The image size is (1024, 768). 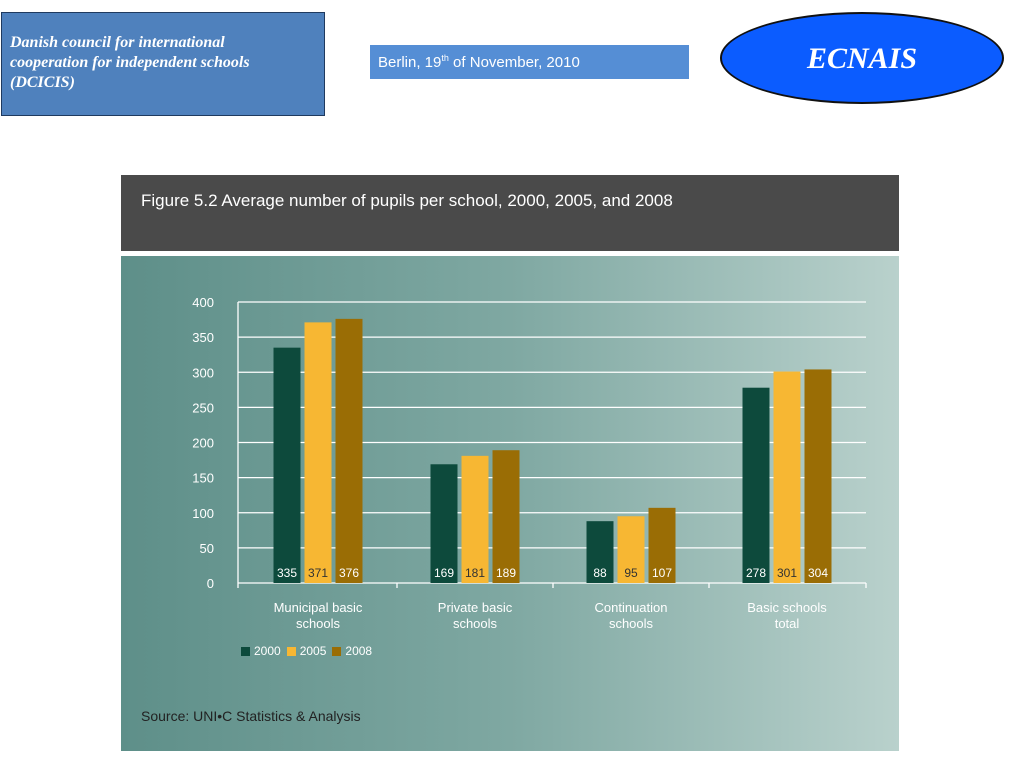 I want to click on y-tick-label: 200, so click(x=203, y=443).